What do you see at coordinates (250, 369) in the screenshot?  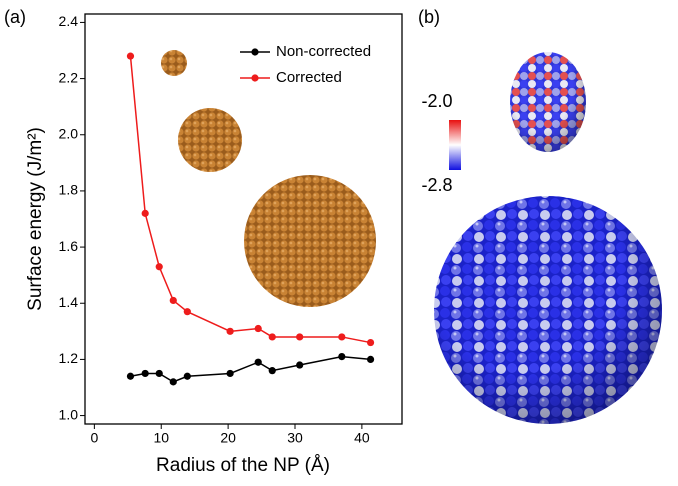 I see `series-line` at bounding box center [250, 369].